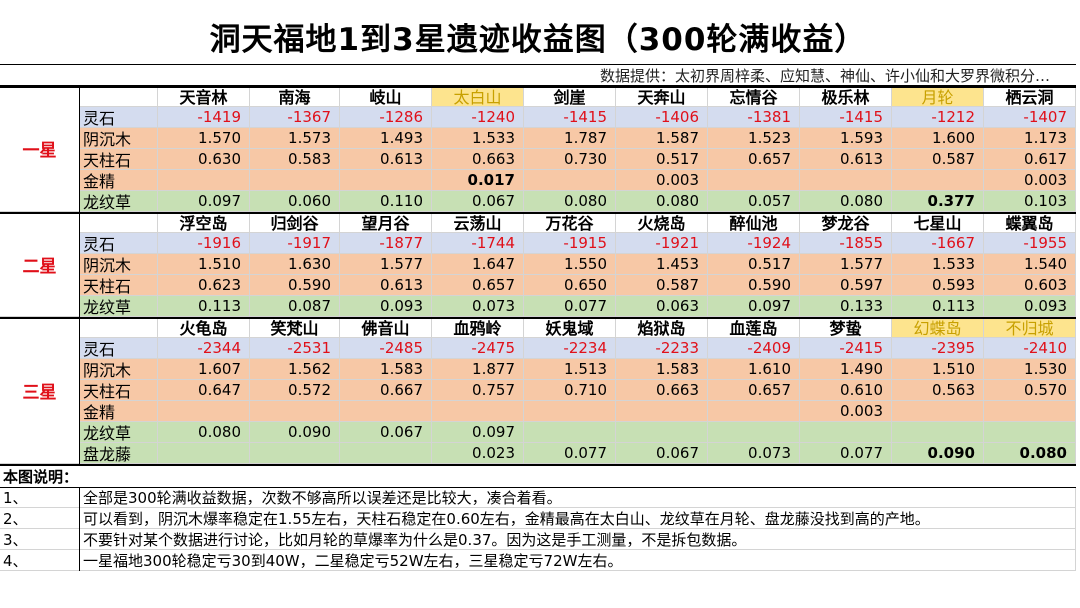  Describe the element at coordinates (846, 369) in the screenshot. I see `value-cell: 1.490` at that location.